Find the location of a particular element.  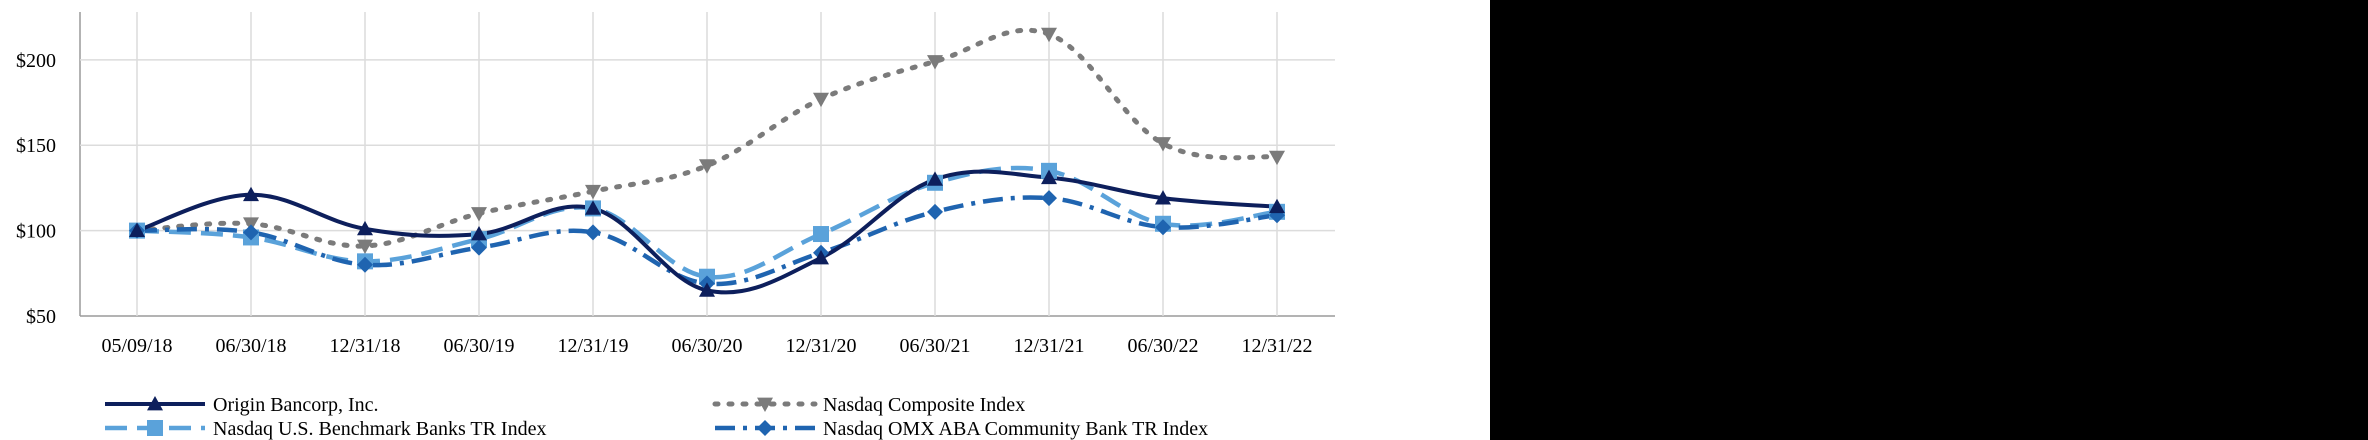

x-tick-label: 06/30/22 is located at coordinates (1162, 346).